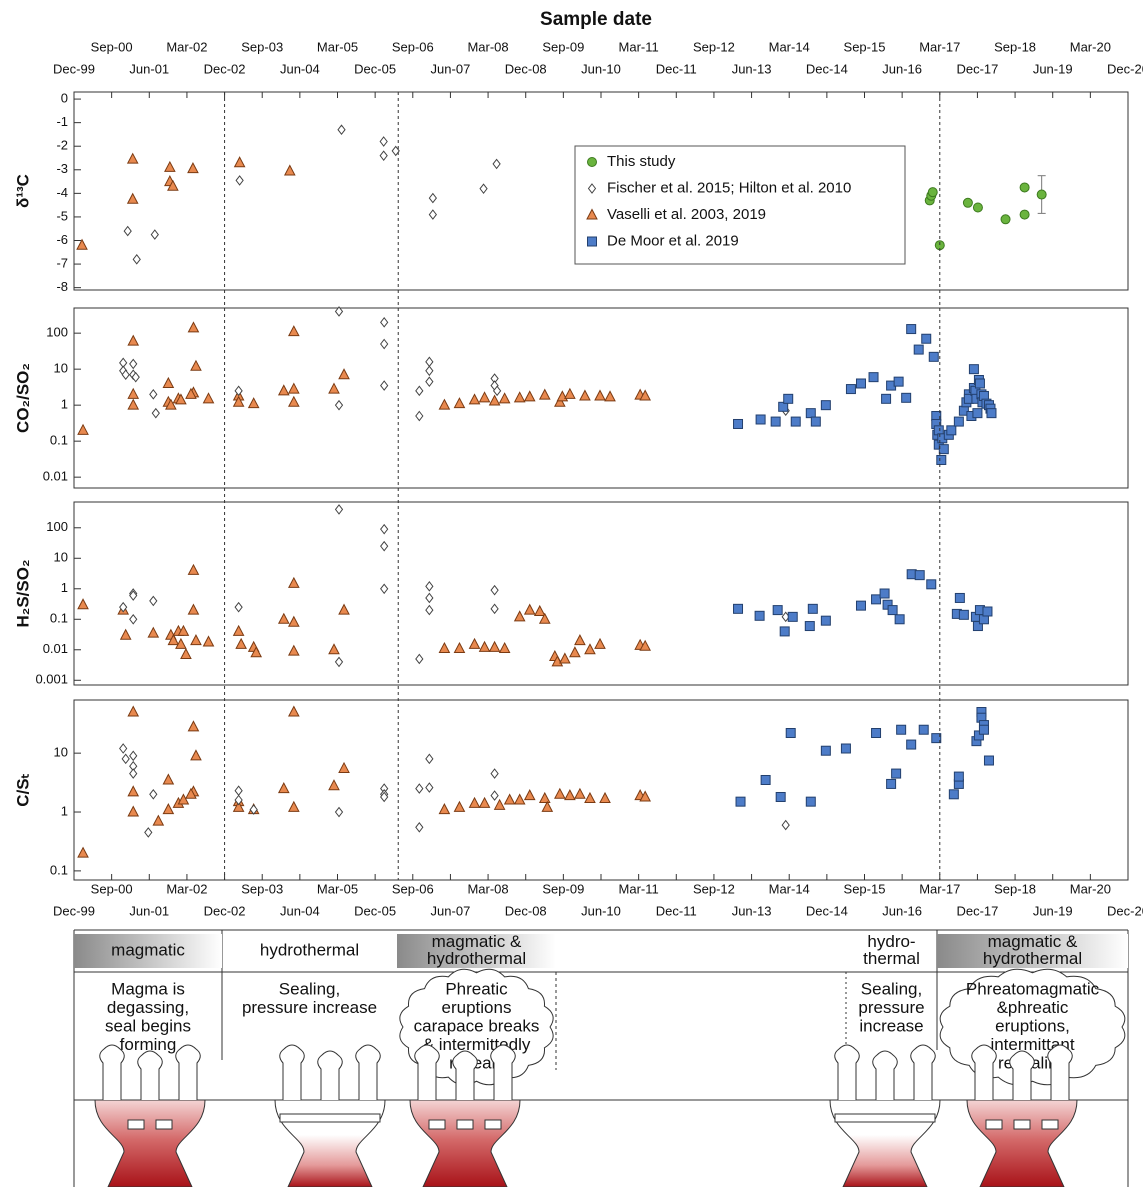 Image resolution: width=1143 pixels, height=1187 pixels. What do you see at coordinates (148, 988) in the screenshot?
I see `phase-text: Magma is` at bounding box center [148, 988].